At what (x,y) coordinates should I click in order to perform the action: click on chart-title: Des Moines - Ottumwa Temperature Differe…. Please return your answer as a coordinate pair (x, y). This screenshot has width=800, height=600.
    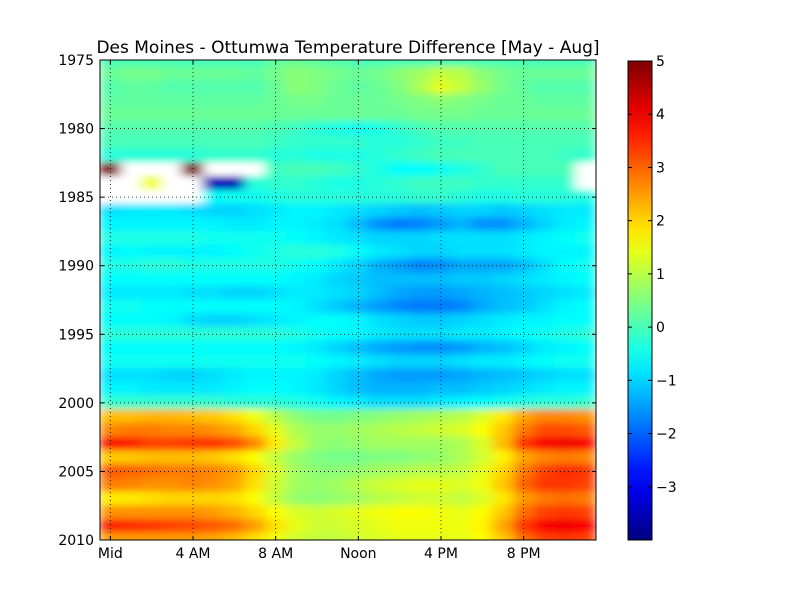
    Looking at the image, I should click on (347, 48).